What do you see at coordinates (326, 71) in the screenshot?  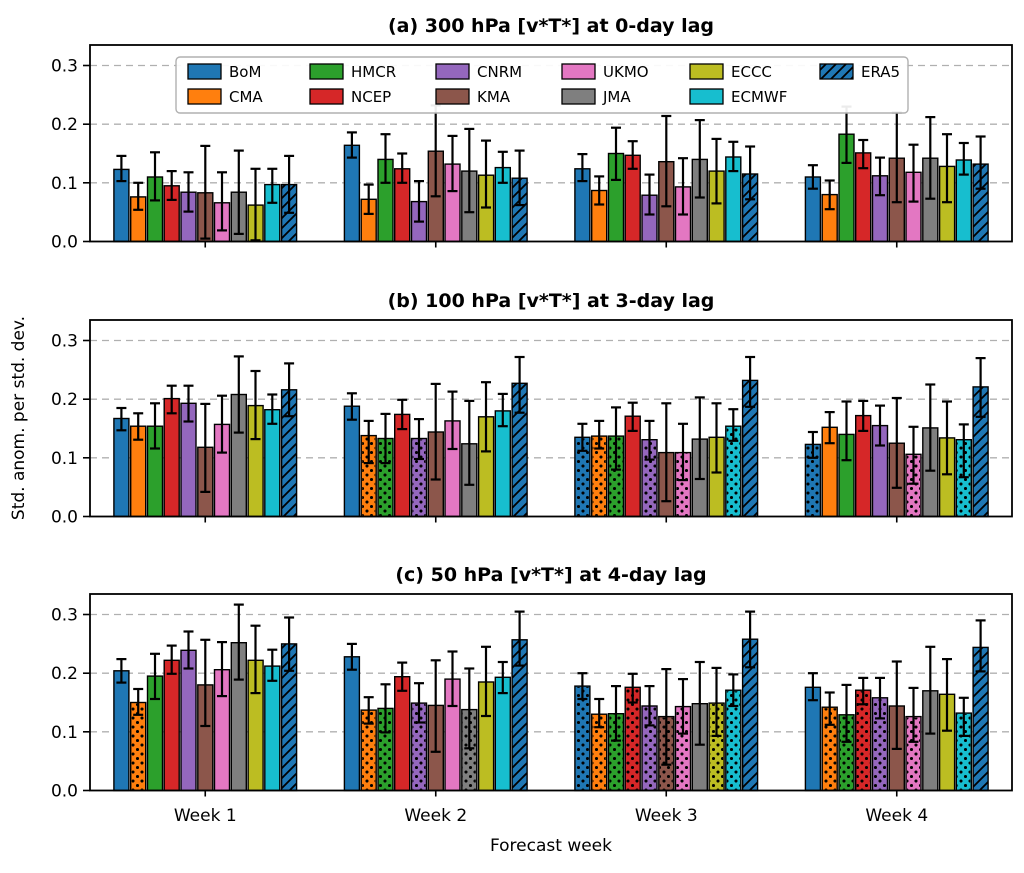 I see `legend-swatch-hmcr` at bounding box center [326, 71].